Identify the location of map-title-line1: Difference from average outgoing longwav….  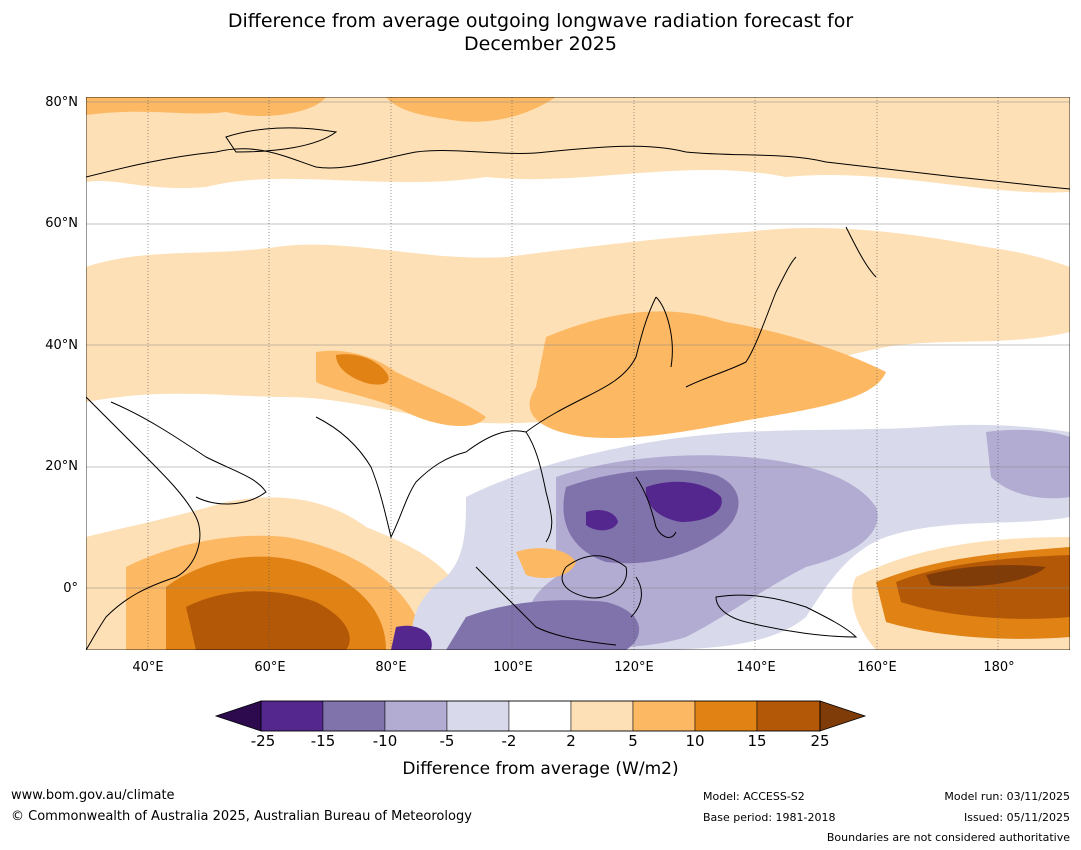
(540, 21).